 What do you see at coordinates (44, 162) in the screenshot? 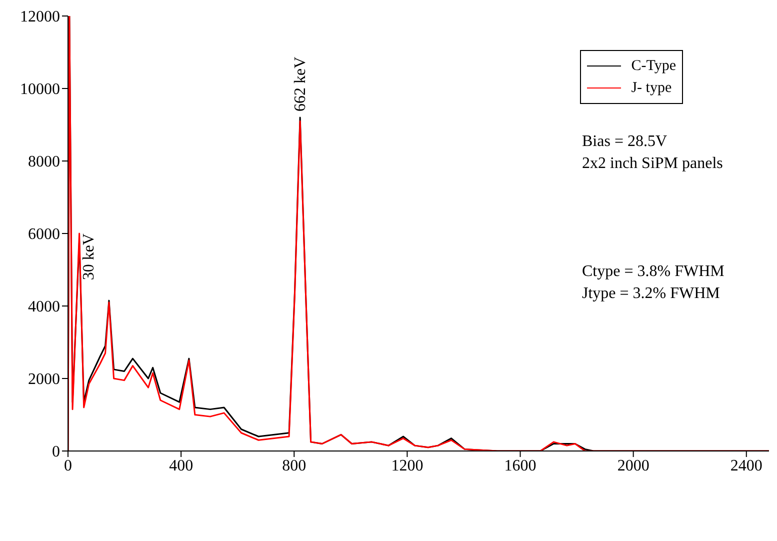
I see `y-tick-label: 8000` at bounding box center [44, 162].